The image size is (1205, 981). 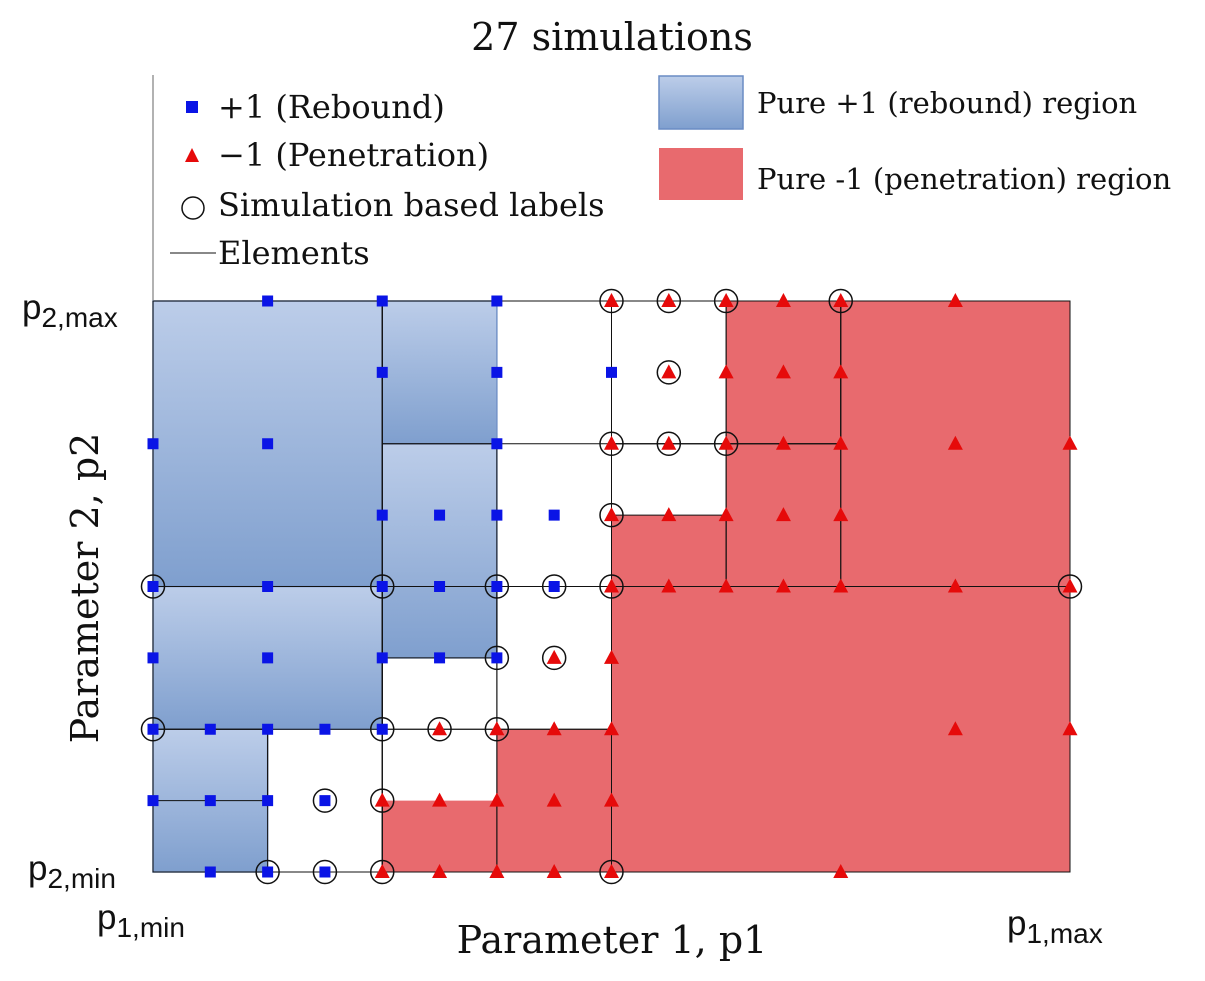 I want to click on legend-rebound-region-label: Pure +1 (rebound) region, so click(x=947, y=103).